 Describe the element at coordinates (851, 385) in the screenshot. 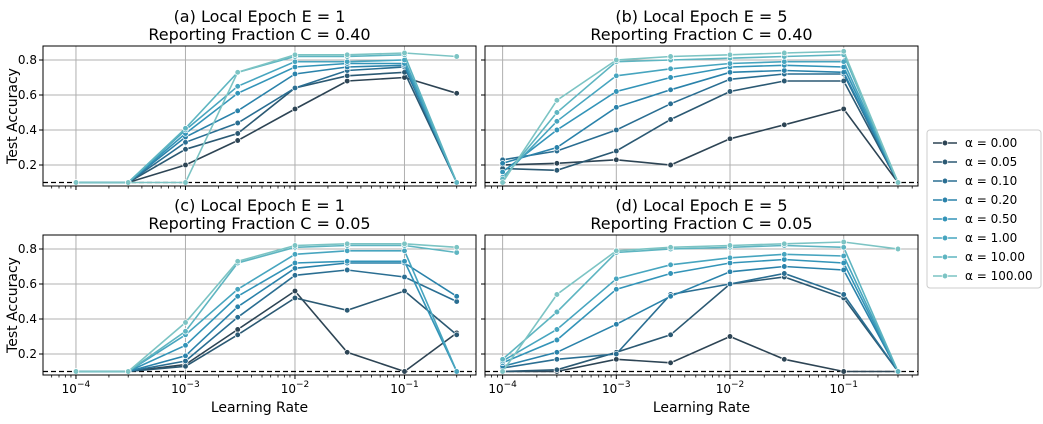

I see `x-tick-exponent: −1` at that location.